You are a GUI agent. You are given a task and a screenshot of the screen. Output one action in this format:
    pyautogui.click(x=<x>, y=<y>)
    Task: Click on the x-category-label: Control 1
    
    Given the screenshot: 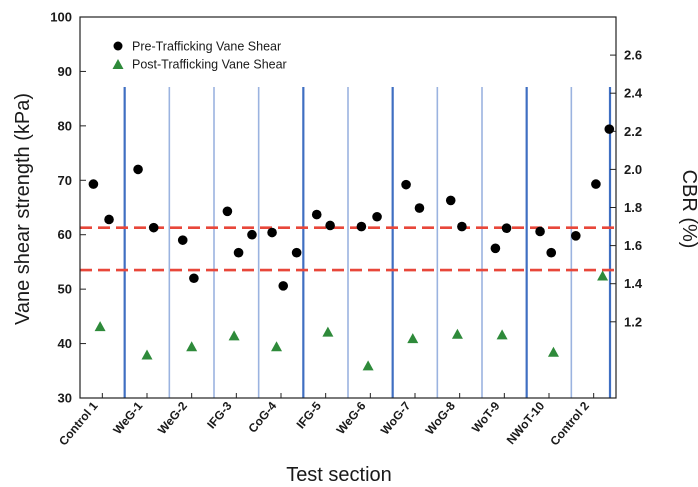 What is the action you would take?
    pyautogui.click(x=78, y=424)
    